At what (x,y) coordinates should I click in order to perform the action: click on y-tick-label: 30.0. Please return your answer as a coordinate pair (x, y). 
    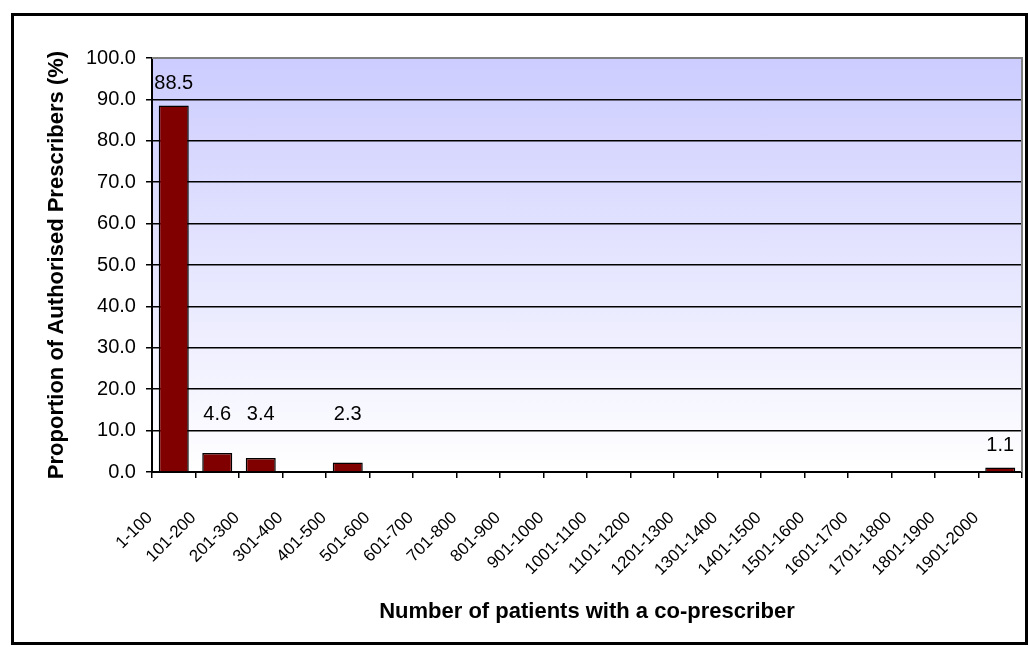
    Looking at the image, I should click on (116, 346).